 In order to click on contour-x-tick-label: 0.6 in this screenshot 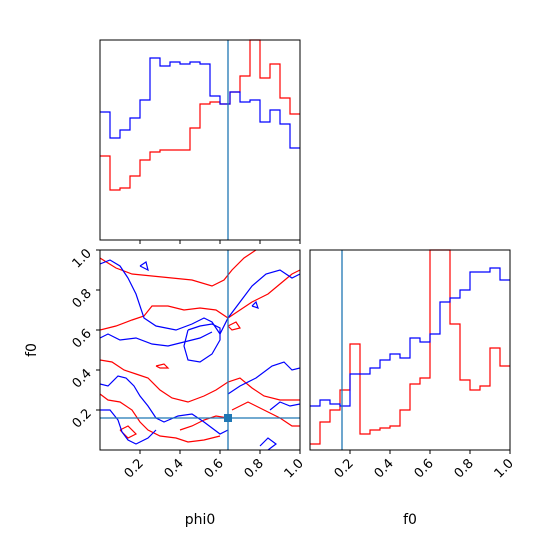, I will do `click(214, 468)`.